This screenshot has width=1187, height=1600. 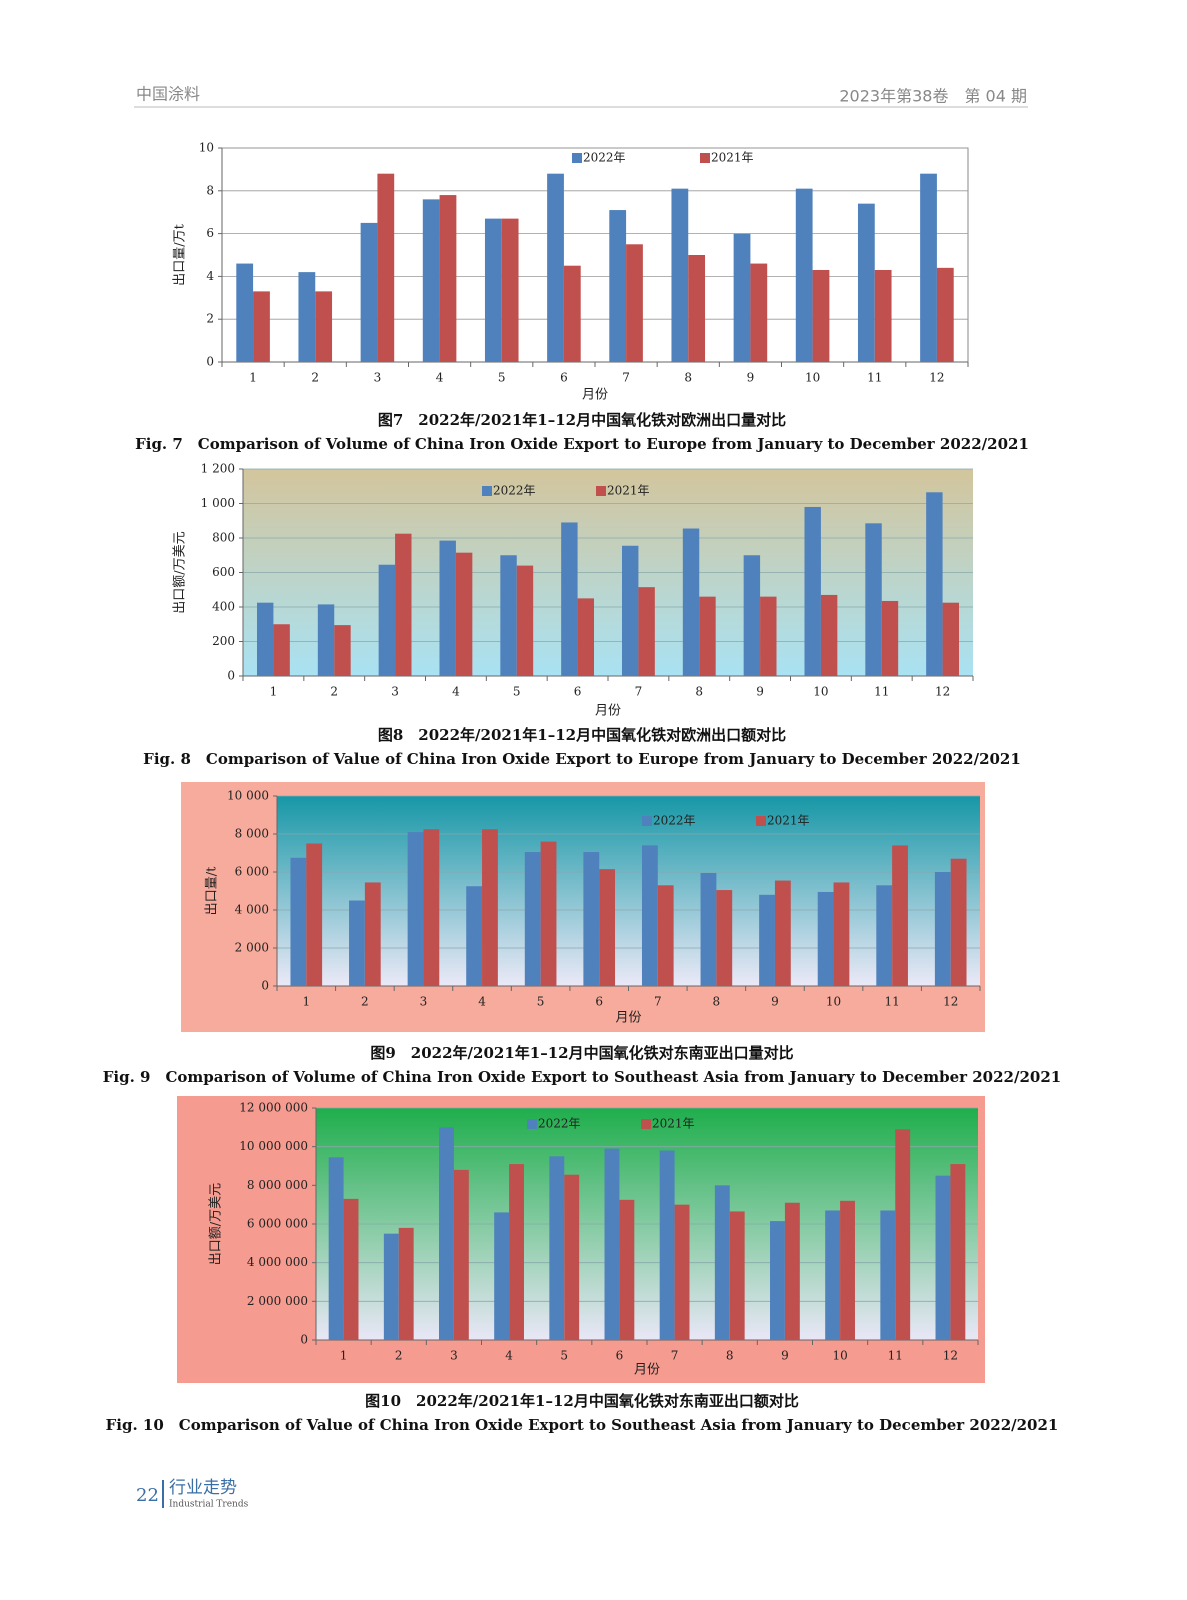 What do you see at coordinates (210, 233) in the screenshot?
I see `y-tick-label: 6` at bounding box center [210, 233].